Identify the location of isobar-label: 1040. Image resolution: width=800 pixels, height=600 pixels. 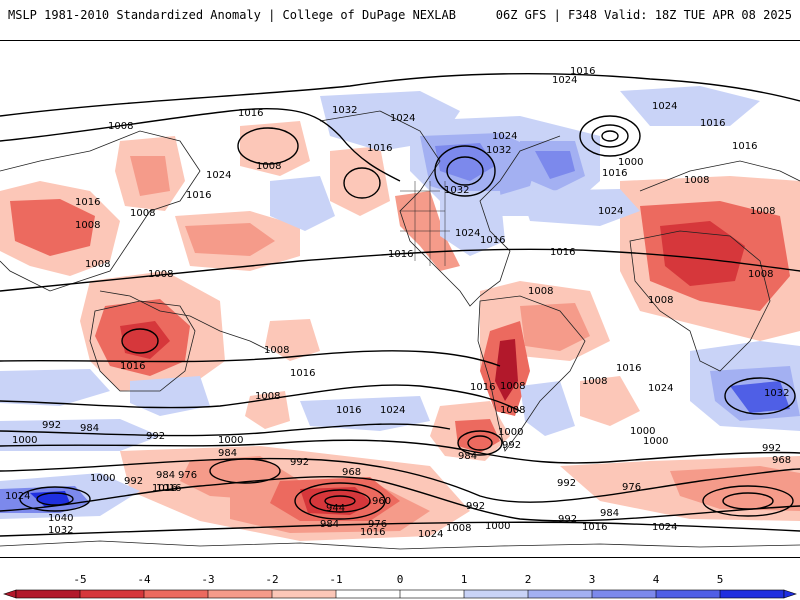
(60, 518).